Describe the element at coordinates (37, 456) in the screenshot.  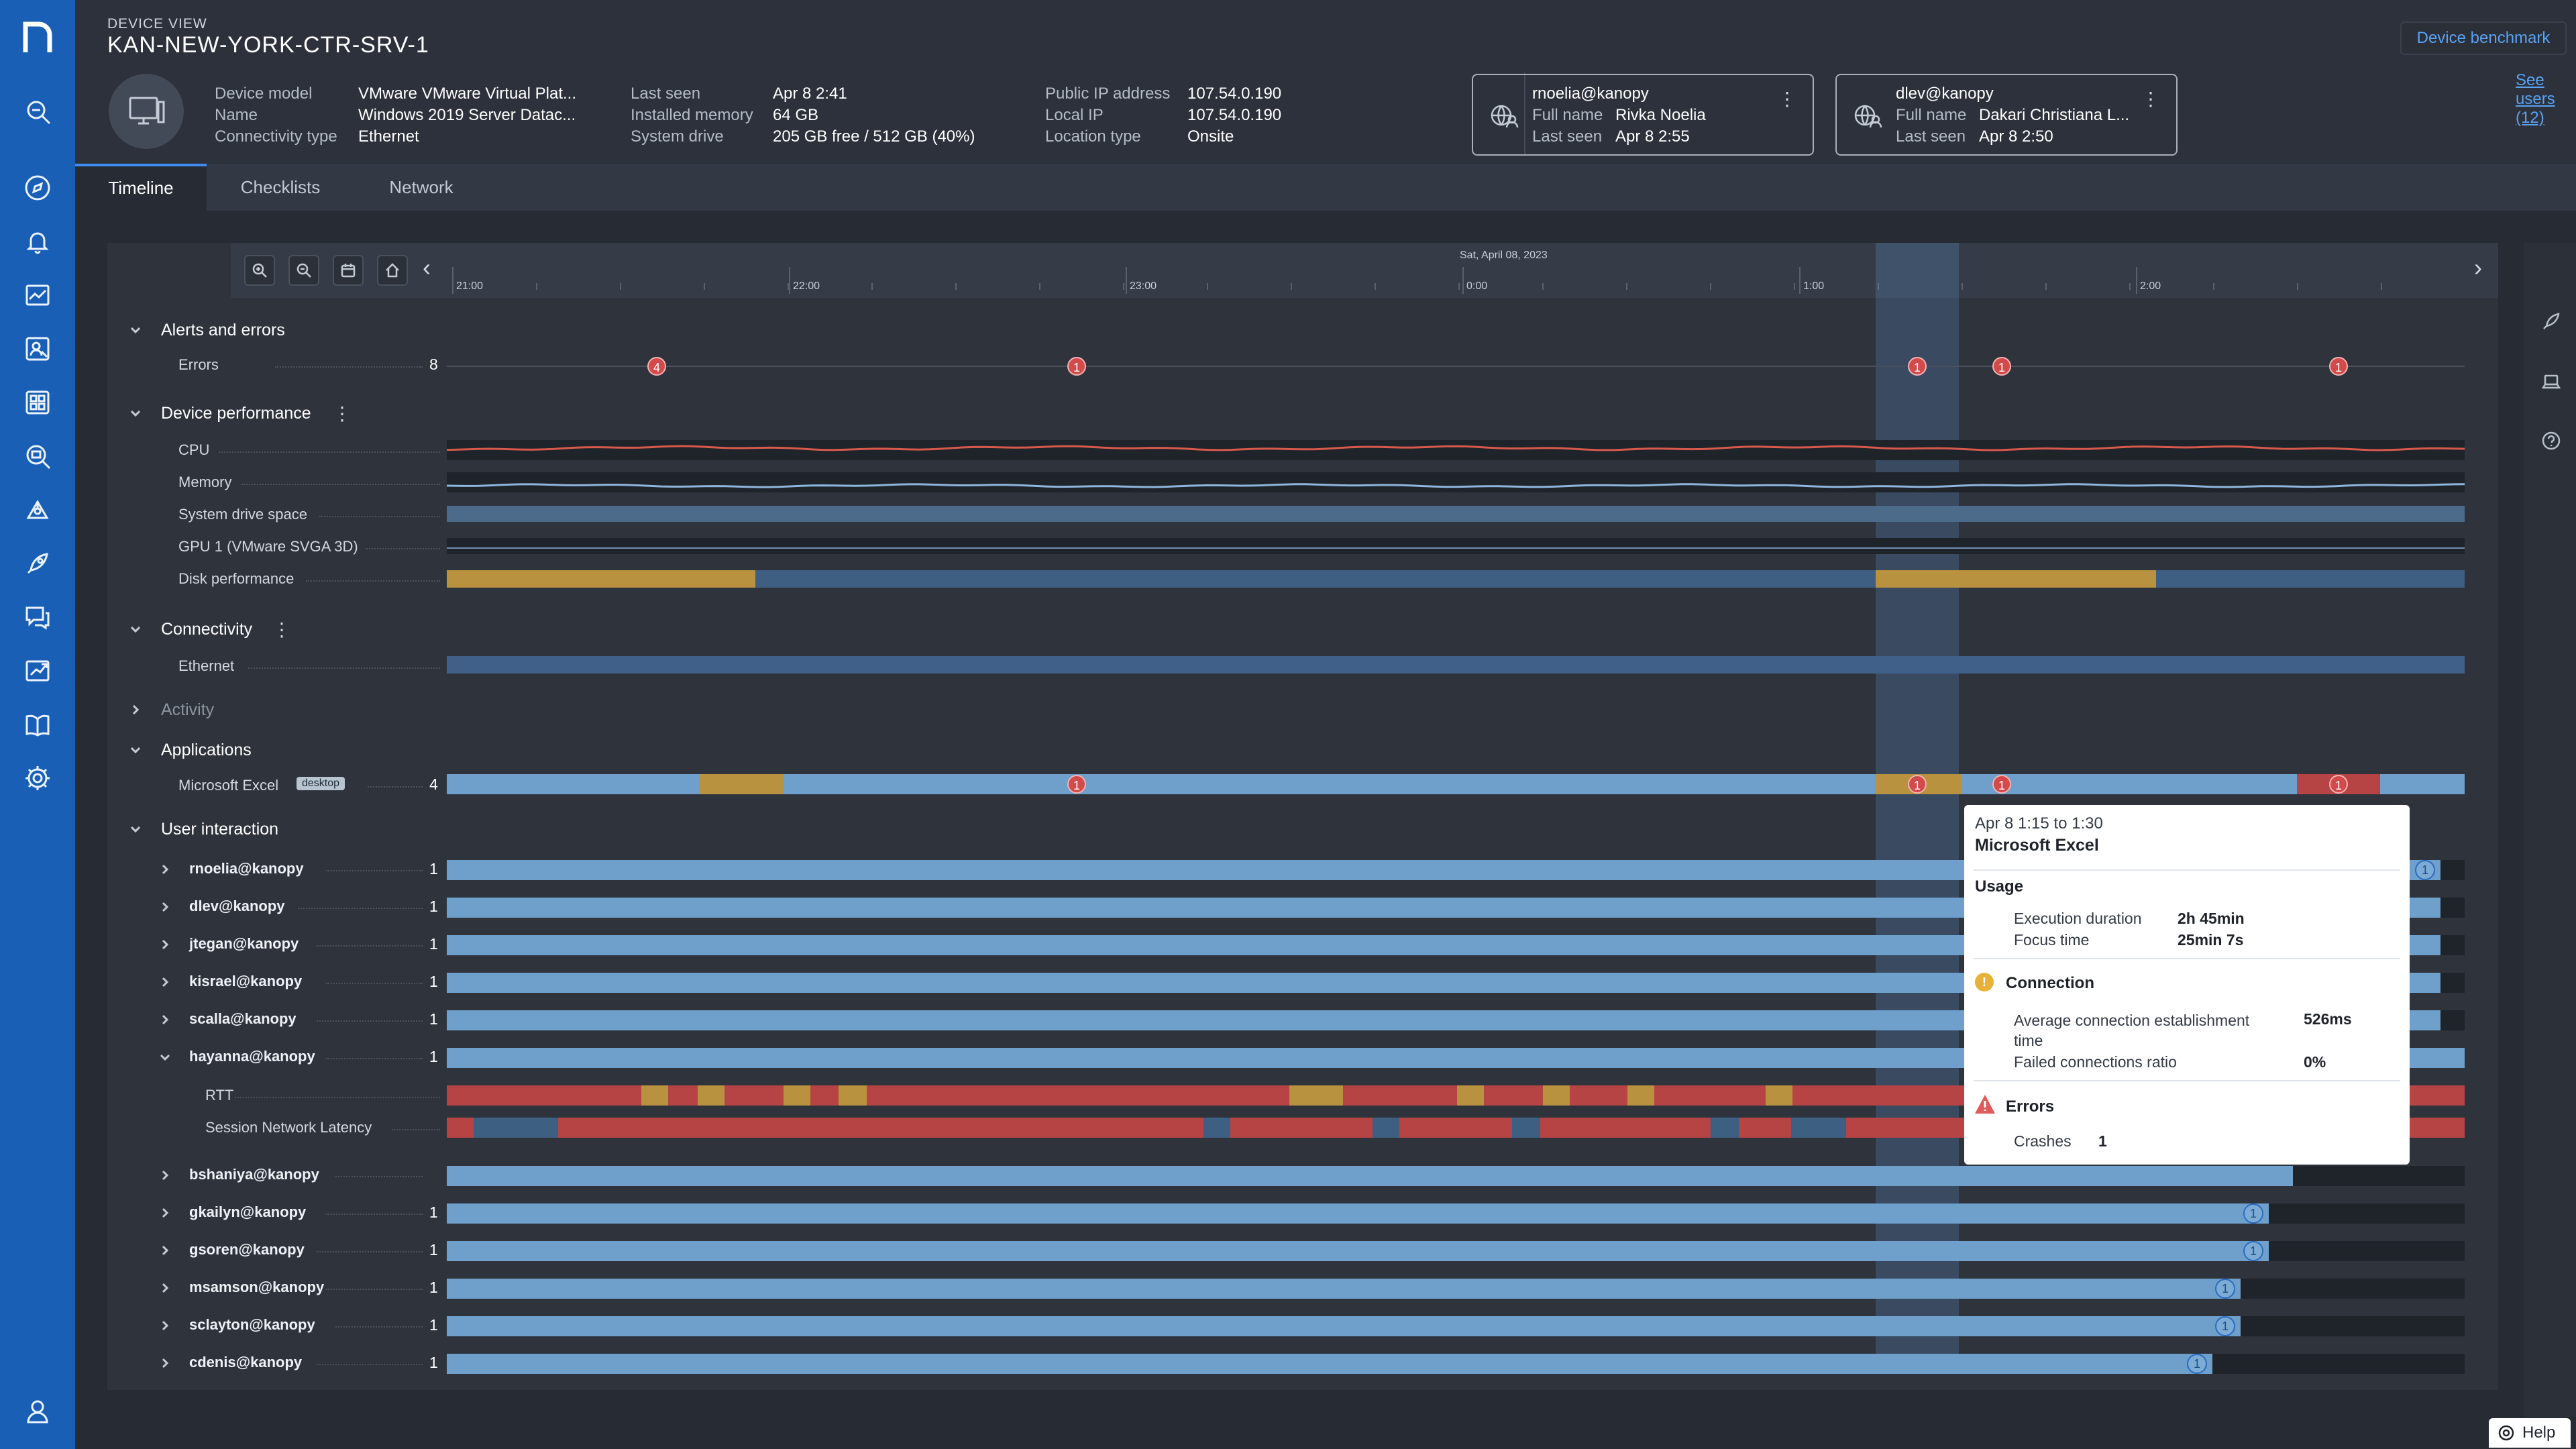
I see `device-search-icon` at that location.